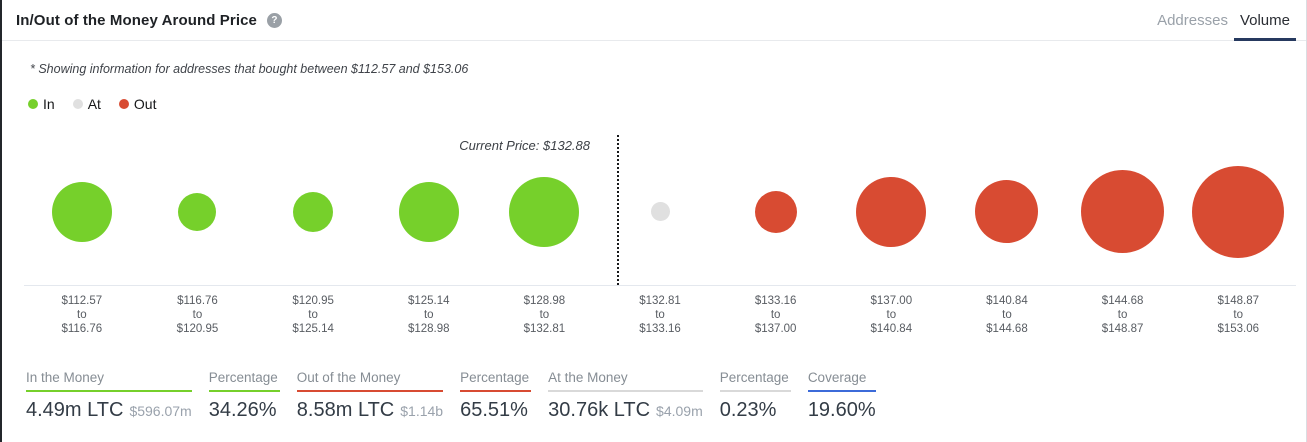 The width and height of the screenshot is (1307, 442). What do you see at coordinates (82, 315) in the screenshot?
I see `x-axis-tick-label: $112.57 to $116.76` at bounding box center [82, 315].